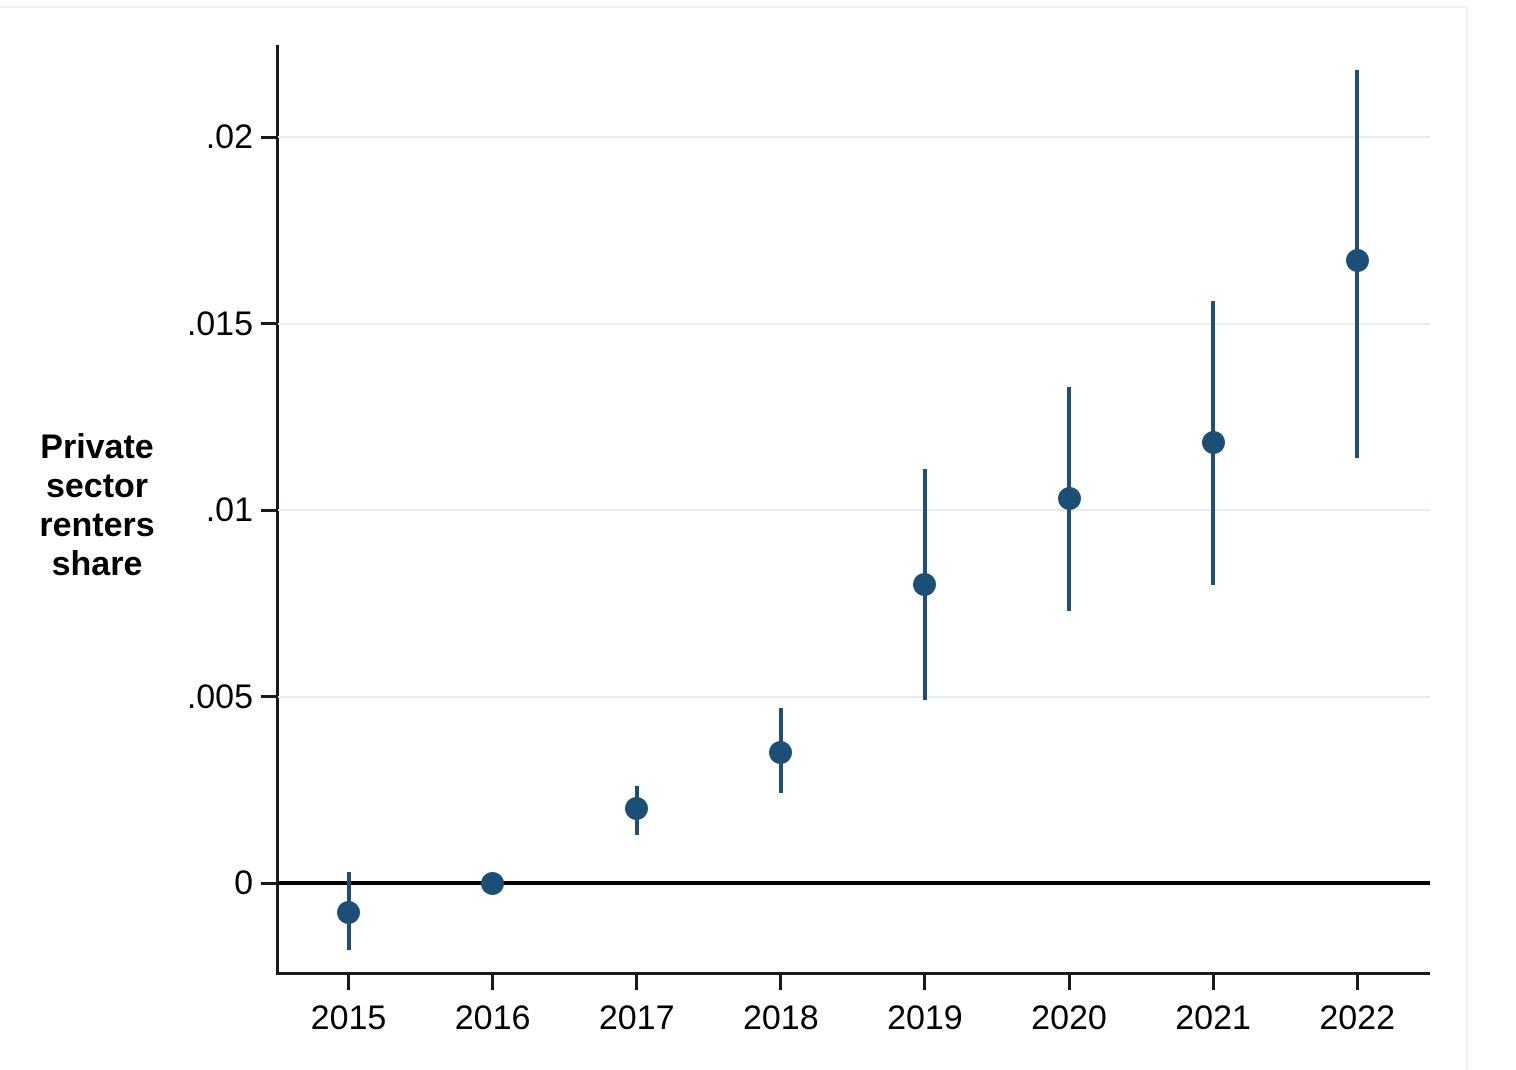  I want to click on x-axis-tick-label: 2016, so click(492, 1018).